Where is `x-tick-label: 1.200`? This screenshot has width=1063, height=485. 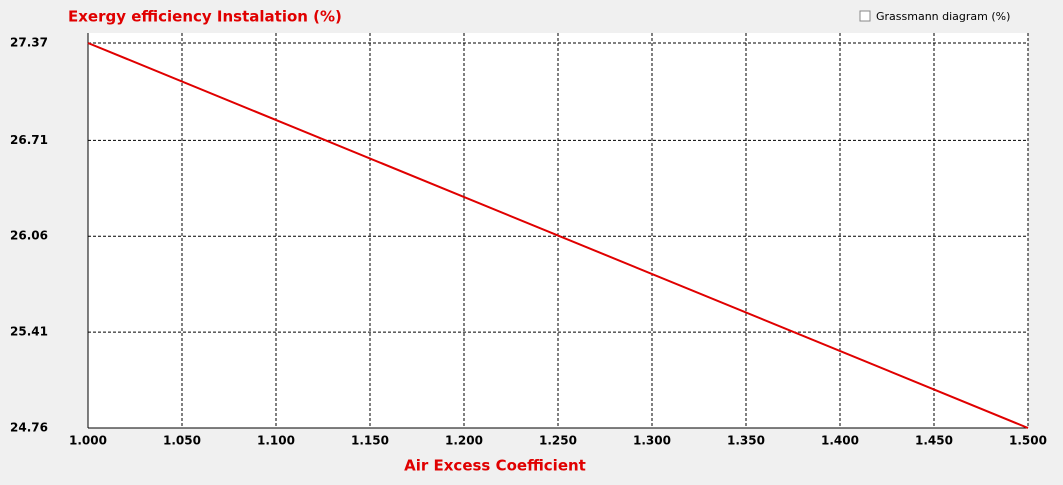
x-tick-label: 1.200 is located at coordinates (464, 441).